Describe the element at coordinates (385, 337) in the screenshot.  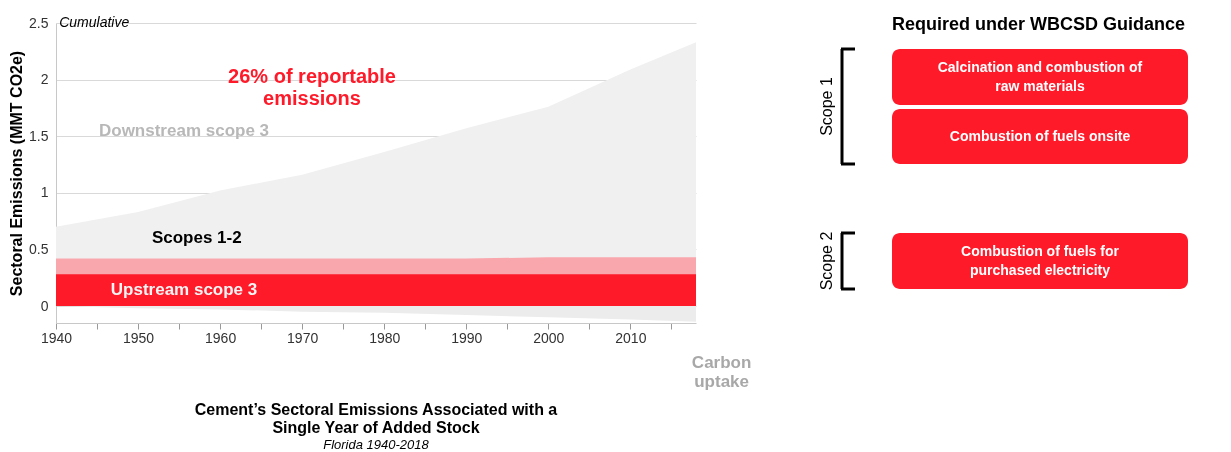
I see `x-tick-label: 1980` at that location.